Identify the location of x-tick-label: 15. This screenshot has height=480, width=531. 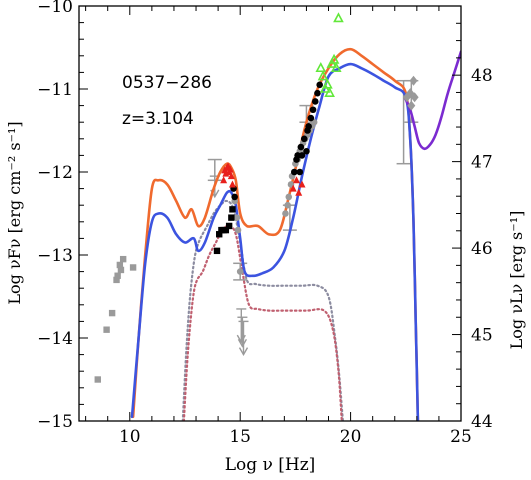
(240, 437).